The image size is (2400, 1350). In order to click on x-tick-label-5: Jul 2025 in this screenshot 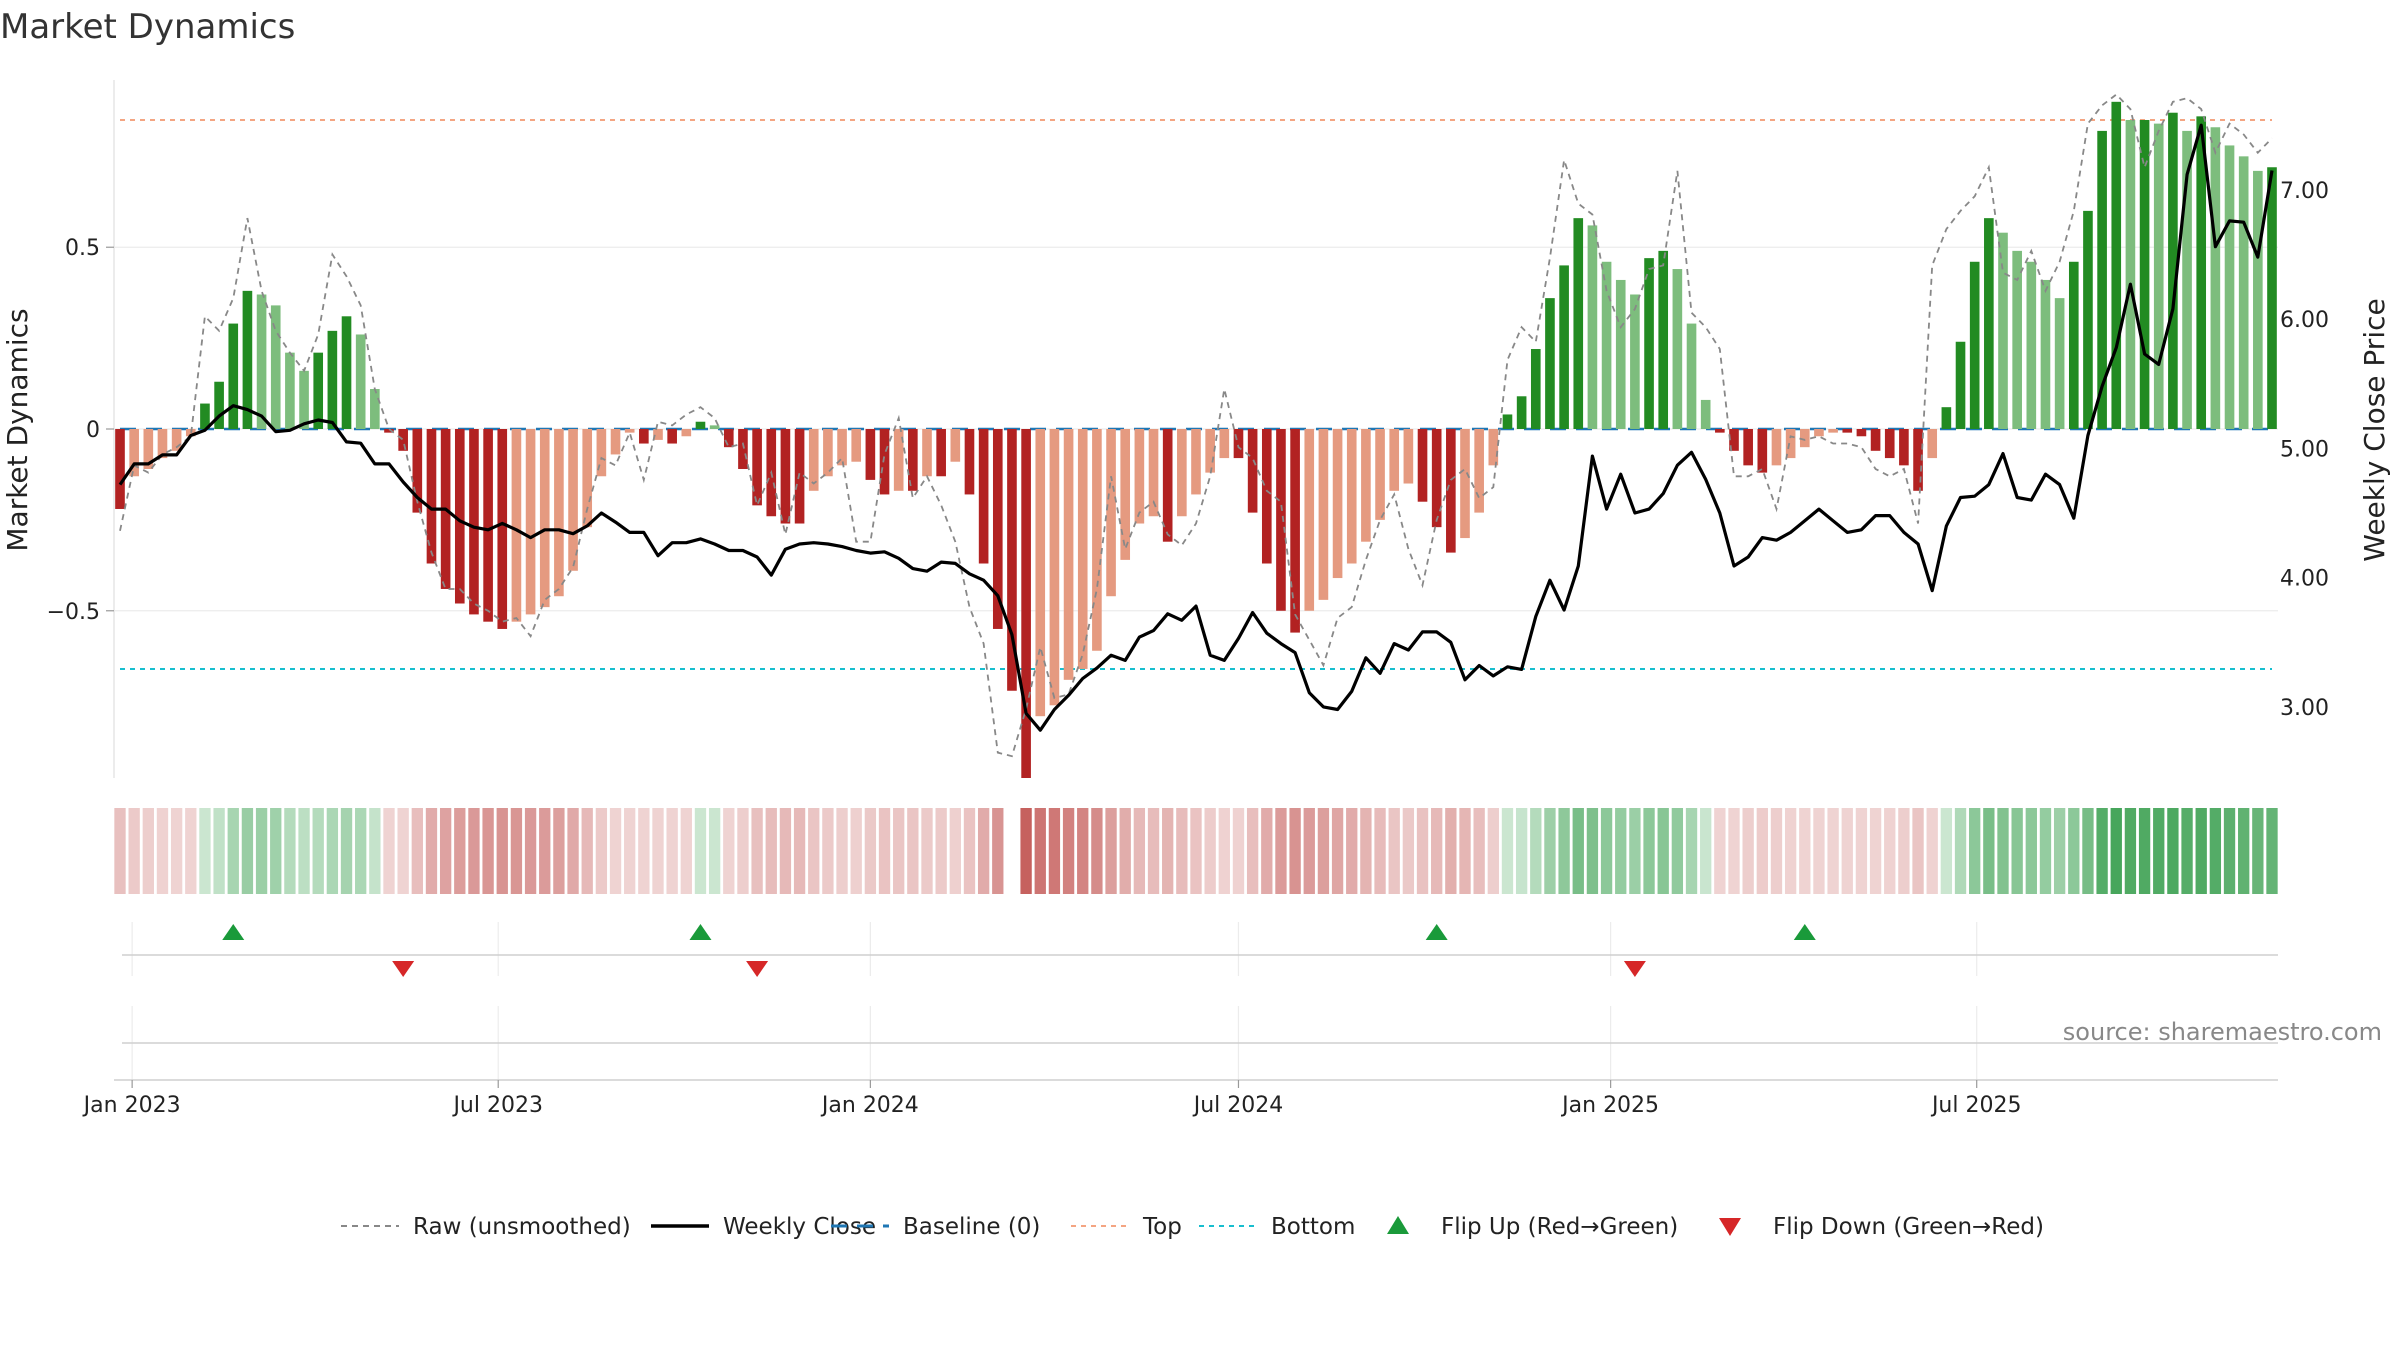, I will do `click(1976, 1105)`.